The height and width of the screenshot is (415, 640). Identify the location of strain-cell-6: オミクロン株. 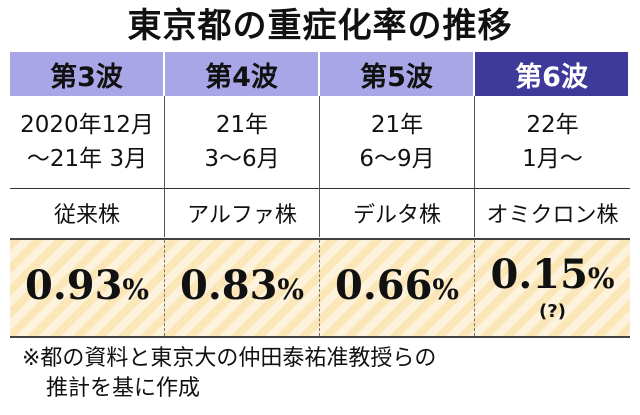
(552, 215).